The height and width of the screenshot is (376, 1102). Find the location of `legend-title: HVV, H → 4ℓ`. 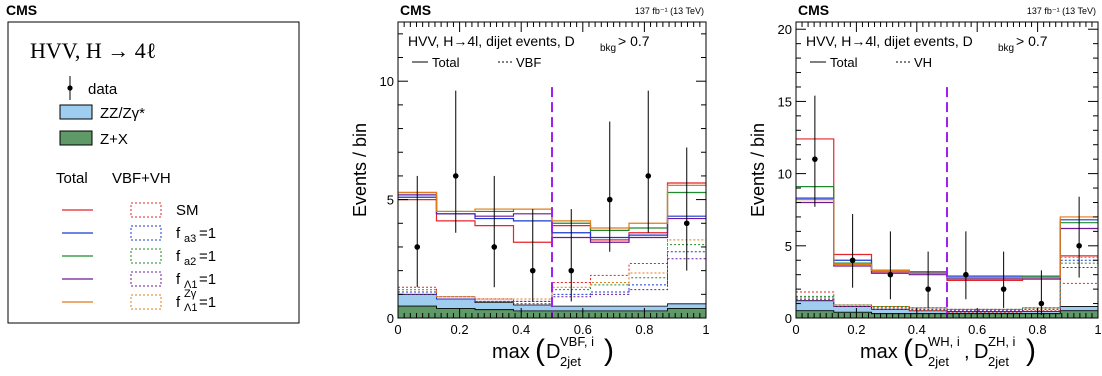

legend-title: HVV, H → 4ℓ is located at coordinates (93, 50).